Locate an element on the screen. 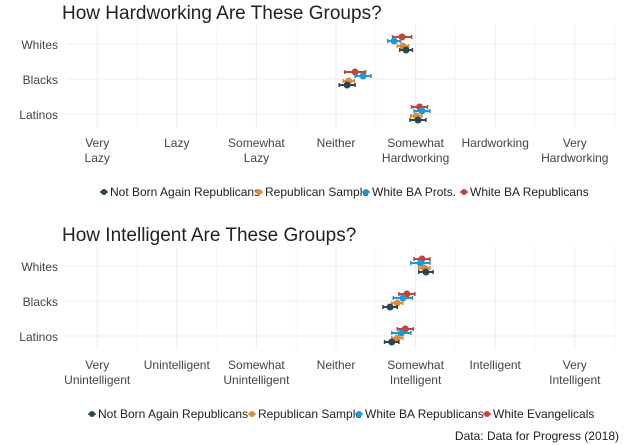 This screenshot has width=624, height=445. chart-title: How Intelligent Are These Groups? is located at coordinates (209, 235).